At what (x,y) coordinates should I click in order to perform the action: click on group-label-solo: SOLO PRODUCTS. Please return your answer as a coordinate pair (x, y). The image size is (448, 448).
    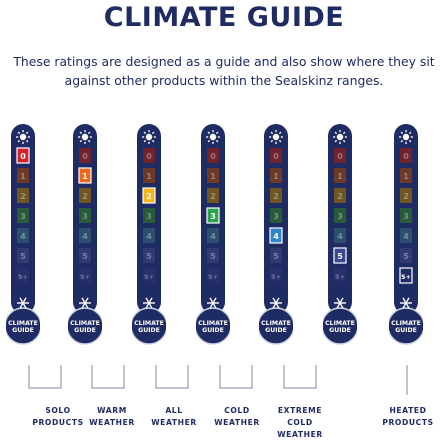
    Looking at the image, I should click on (58, 416).